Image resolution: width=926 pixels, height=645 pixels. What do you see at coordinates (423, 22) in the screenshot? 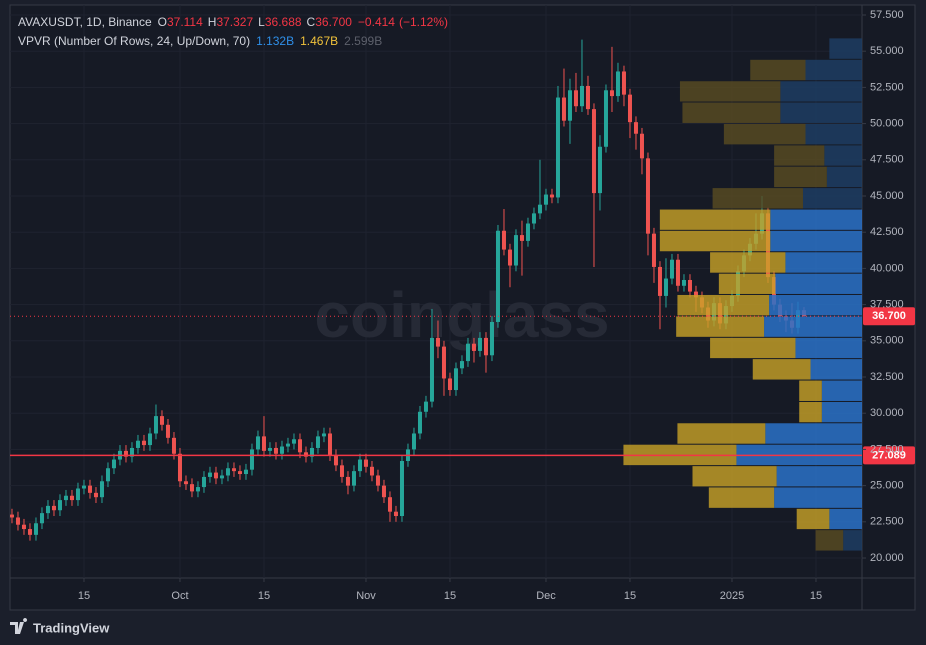
I see `change-pct: (−1.12%)` at bounding box center [423, 22].